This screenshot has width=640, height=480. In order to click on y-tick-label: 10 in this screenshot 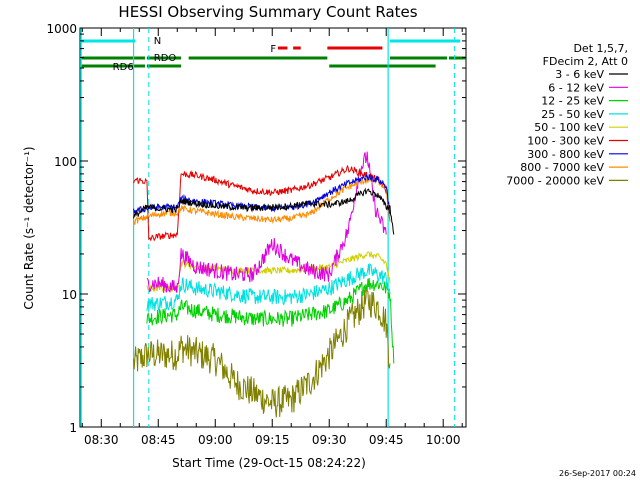, I will do `click(69, 295)`.